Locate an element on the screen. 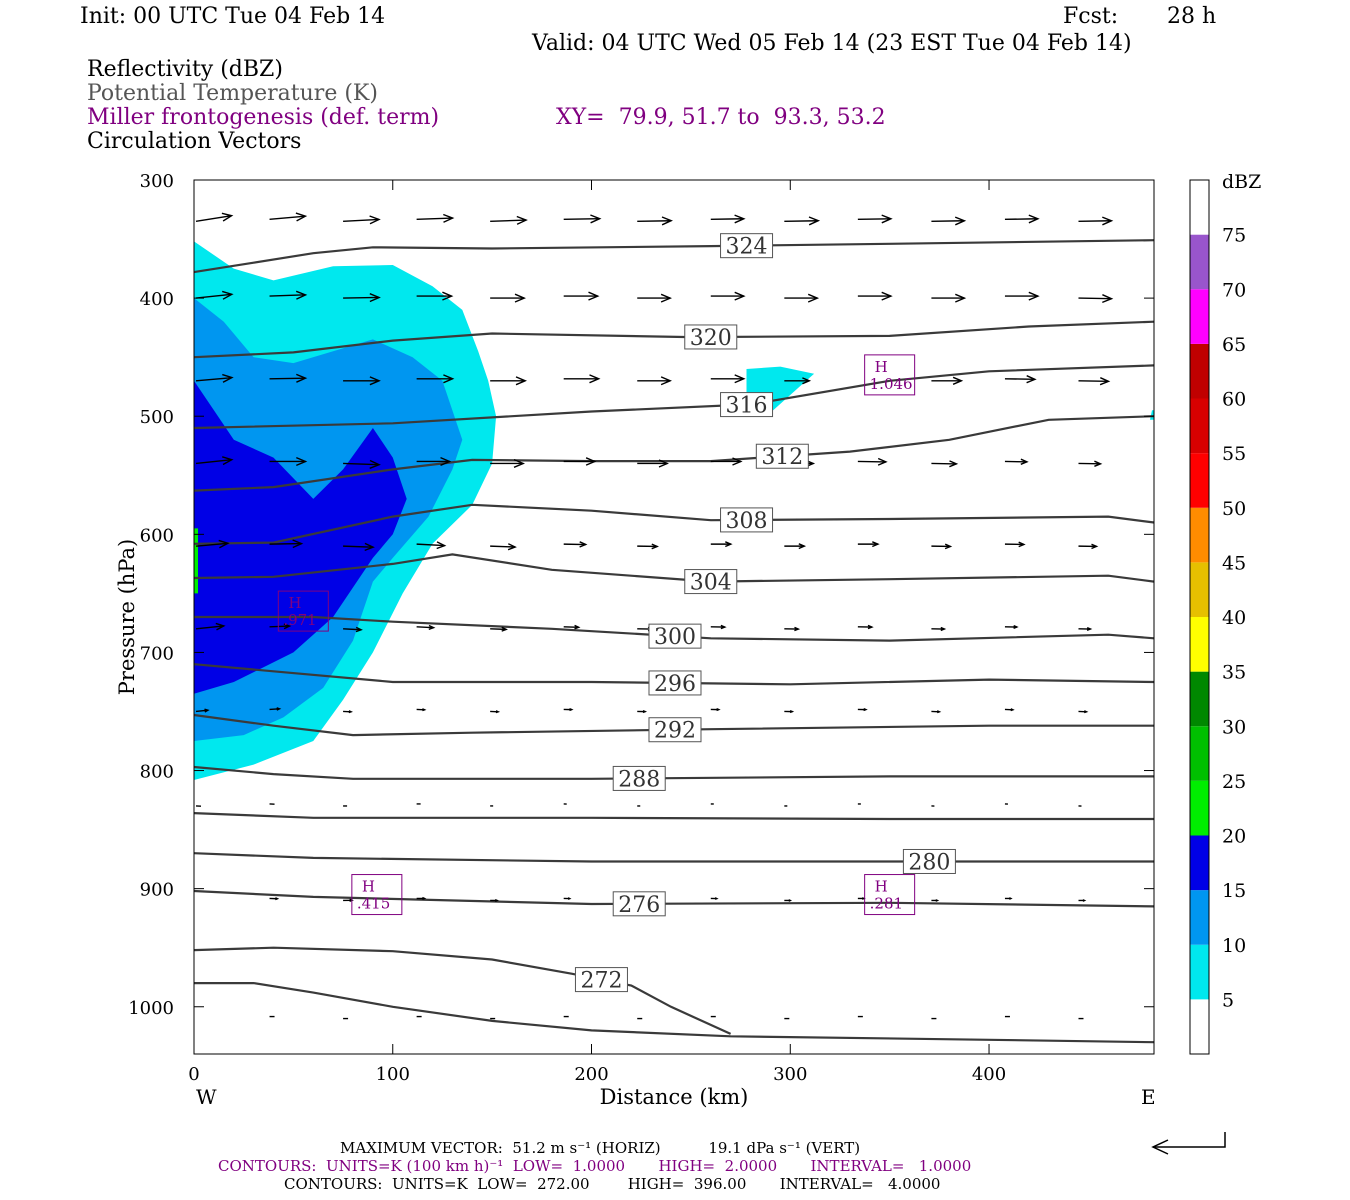 The width and height of the screenshot is (1350, 1200). theta-label: 292 is located at coordinates (675, 731).